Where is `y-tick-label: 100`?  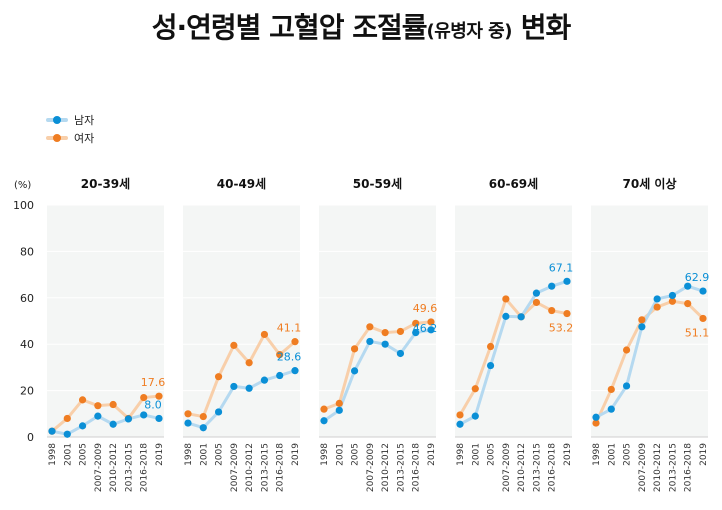
y-tick-label: 100 is located at coordinates (23, 205).